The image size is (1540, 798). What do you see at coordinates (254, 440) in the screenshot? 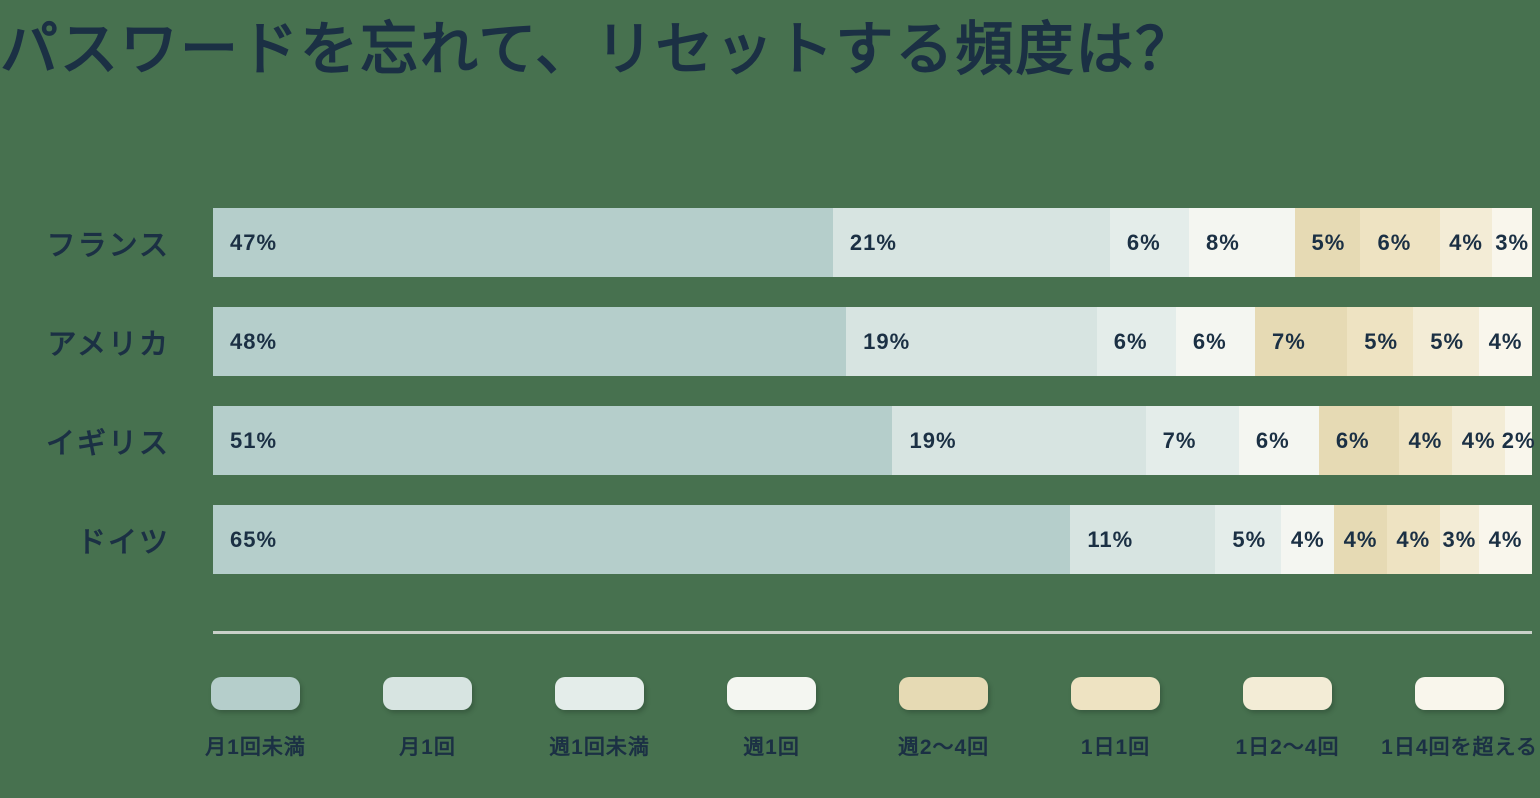
I see `segment-value-label: 51%` at bounding box center [254, 440].